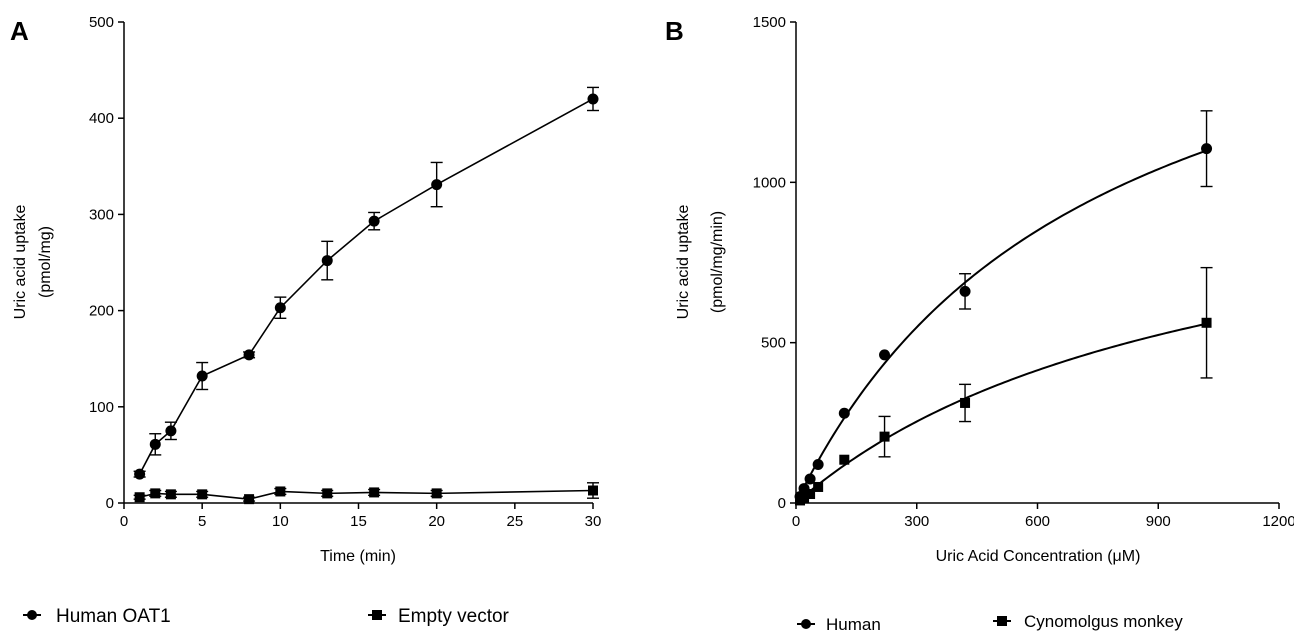  I want to click on x-tick-label: 15, so click(358, 521).